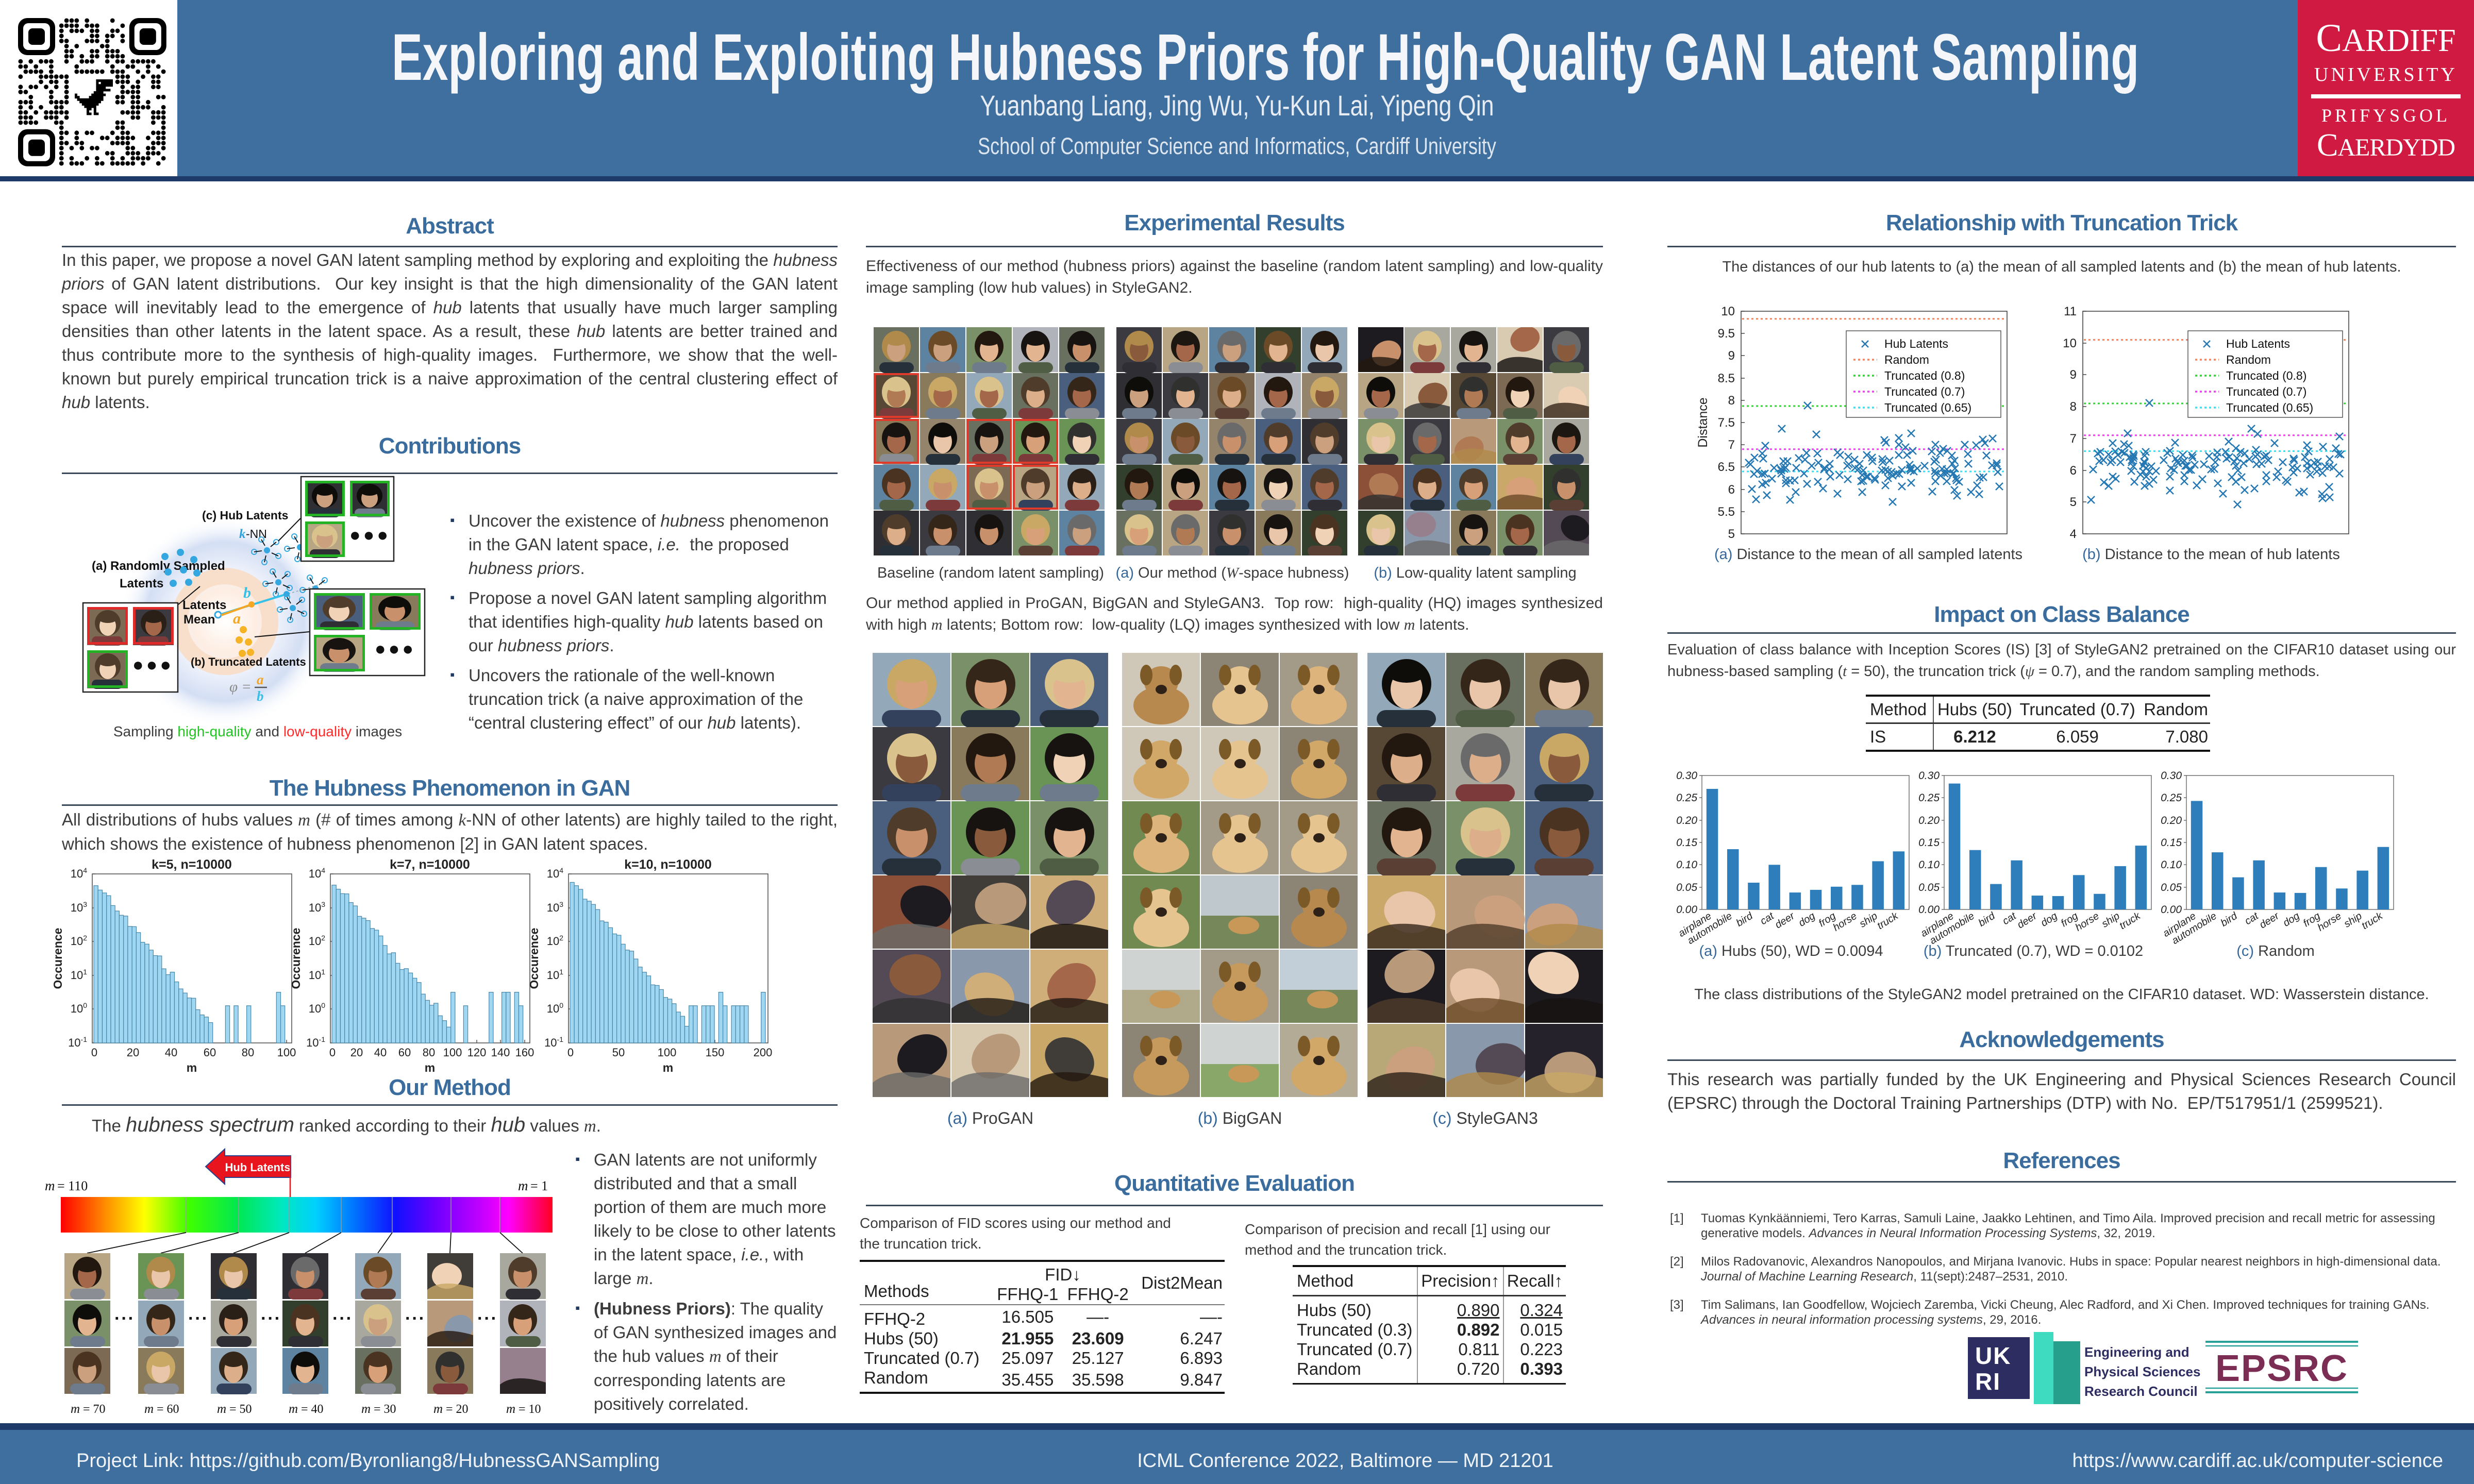 The image size is (2474, 1484). What do you see at coordinates (2142, 1371) in the screenshot?
I see `svg-text: Physical Sciences` at bounding box center [2142, 1371].